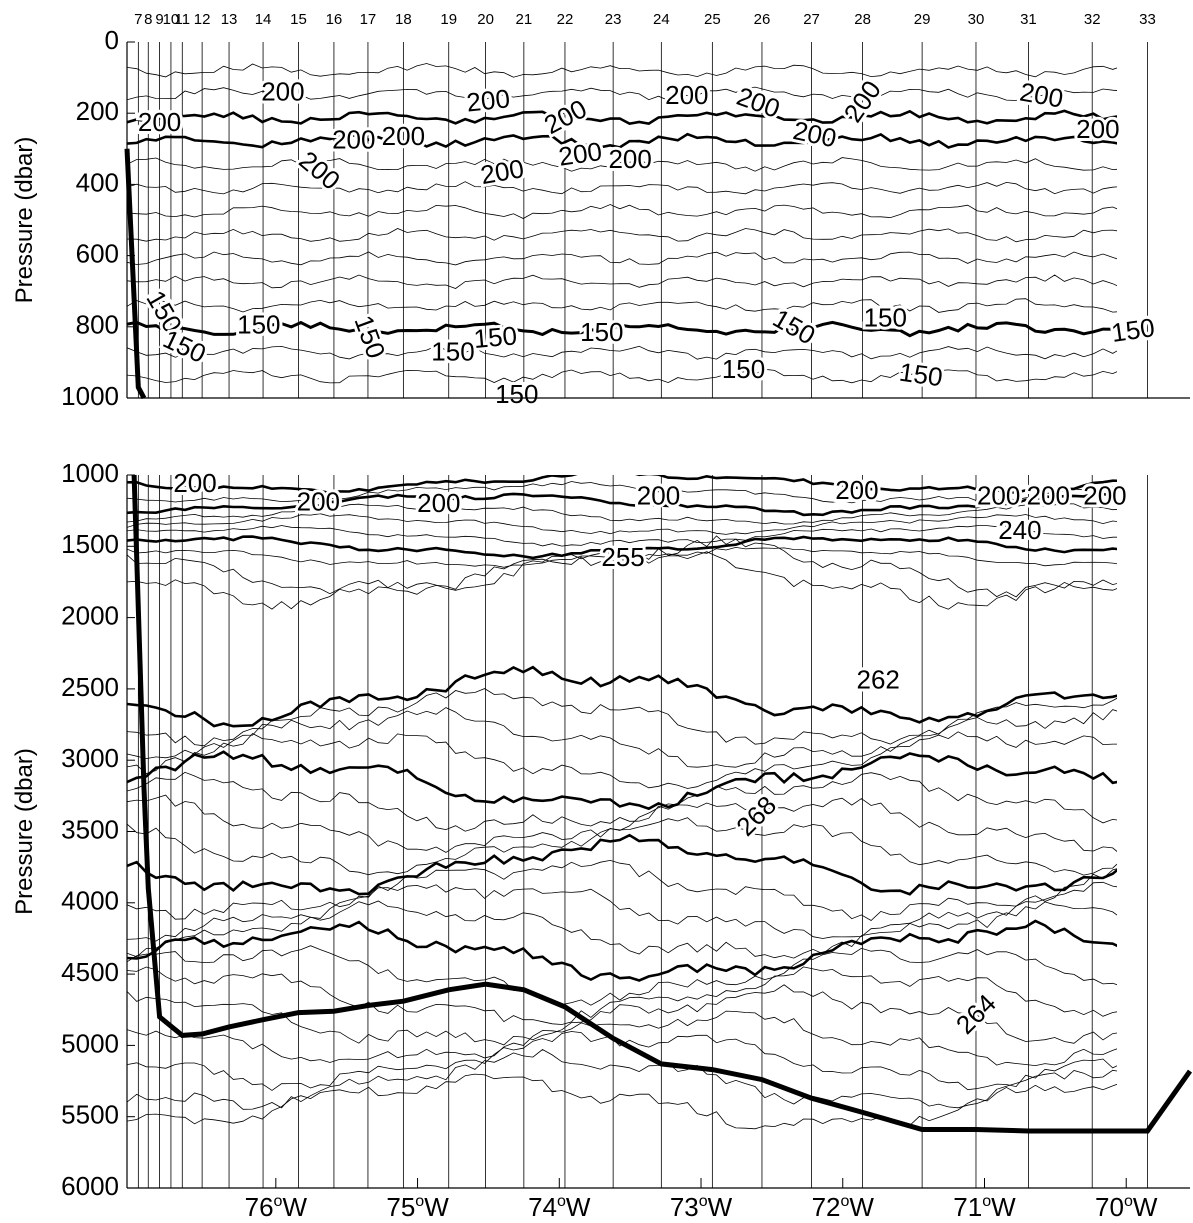 This screenshot has height=1223, width=1193. I want to click on y-tick-label: 200, so click(97, 111).